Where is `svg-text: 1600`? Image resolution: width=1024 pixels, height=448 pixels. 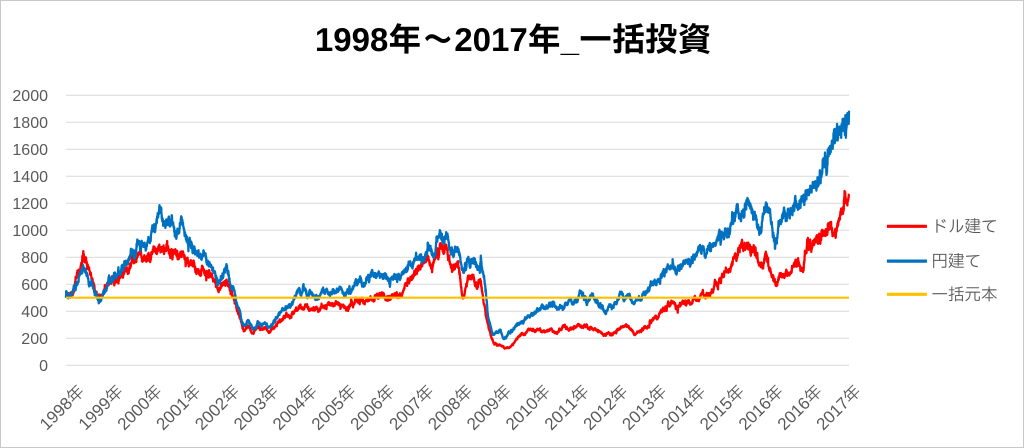 svg-text: 1600 is located at coordinates (30, 150).